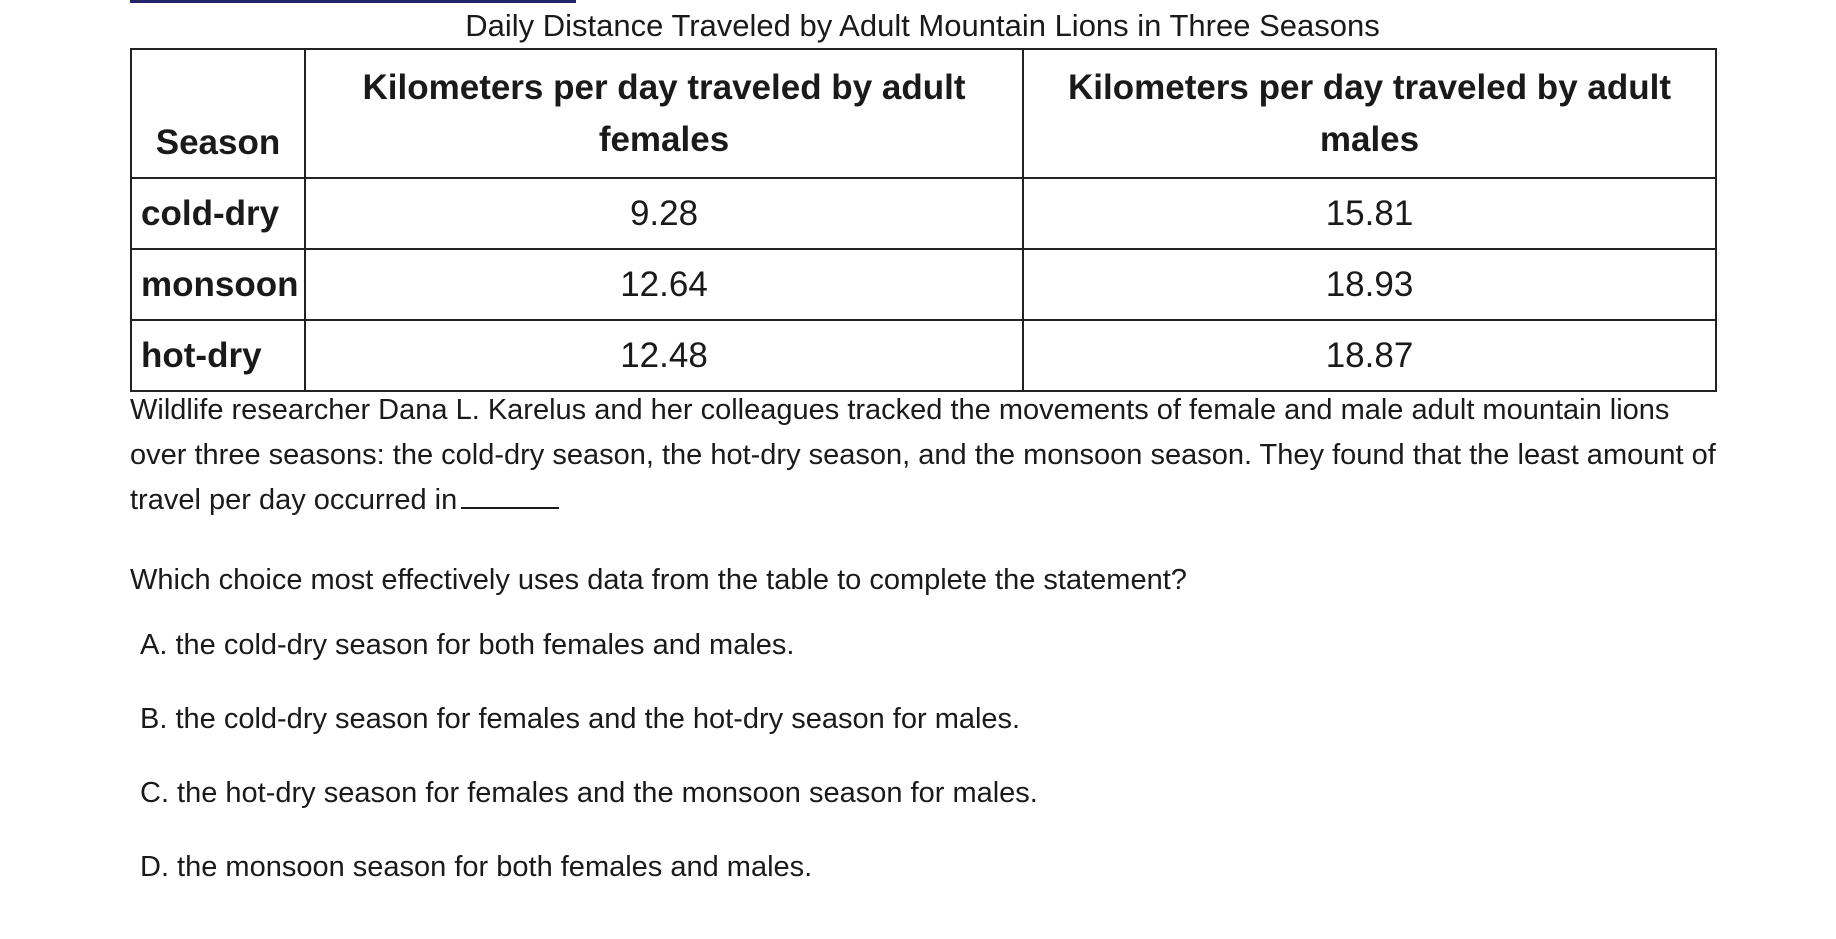 The width and height of the screenshot is (1836, 939). I want to click on table-row: monsoon 12.64 18.93, so click(923, 284).